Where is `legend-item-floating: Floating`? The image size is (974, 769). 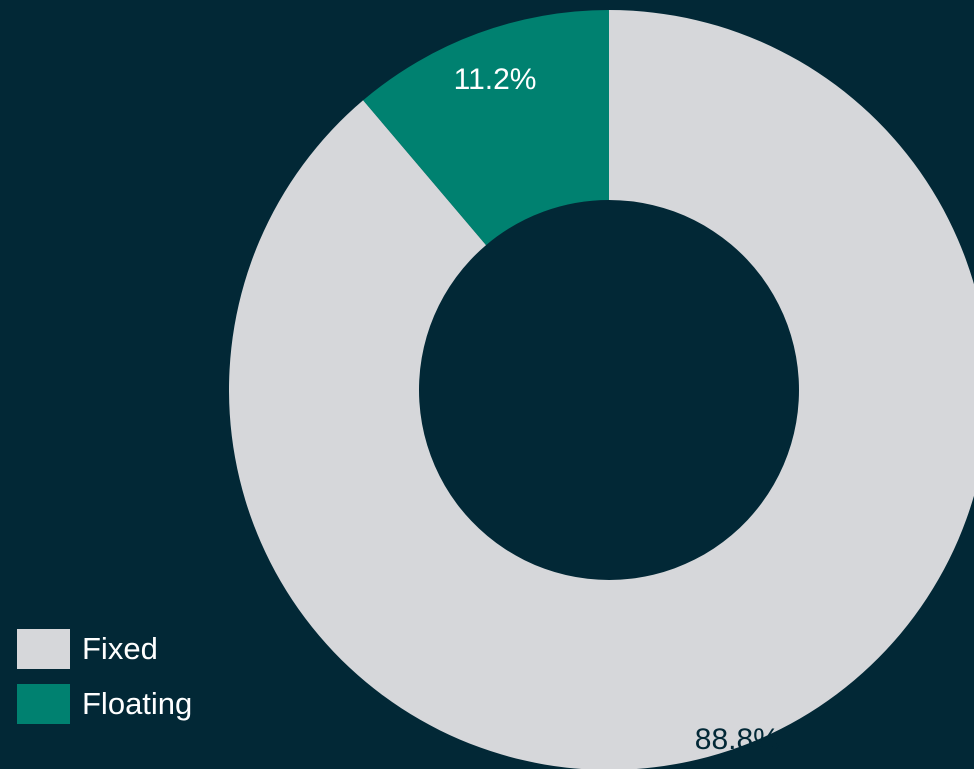
legend-item-floating: Floating is located at coordinates (104, 704).